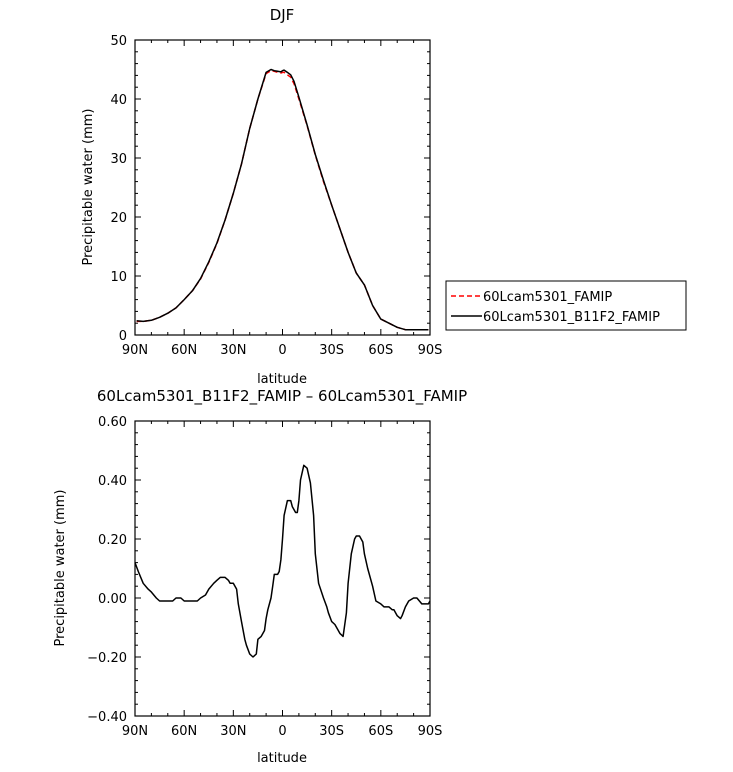 The image size is (733, 772). What do you see at coordinates (123, 336) in the screenshot?
I see `y-tick-label: 0` at bounding box center [123, 336].